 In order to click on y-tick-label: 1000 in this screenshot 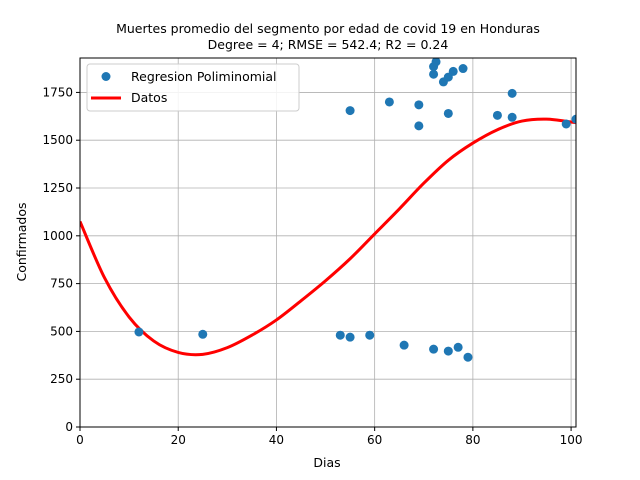, I will do `click(57, 236)`.